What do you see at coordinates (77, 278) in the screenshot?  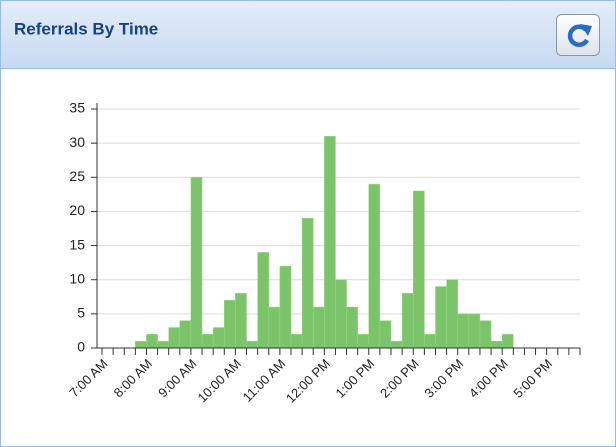 I see `y-tick-label: 10` at bounding box center [77, 278].